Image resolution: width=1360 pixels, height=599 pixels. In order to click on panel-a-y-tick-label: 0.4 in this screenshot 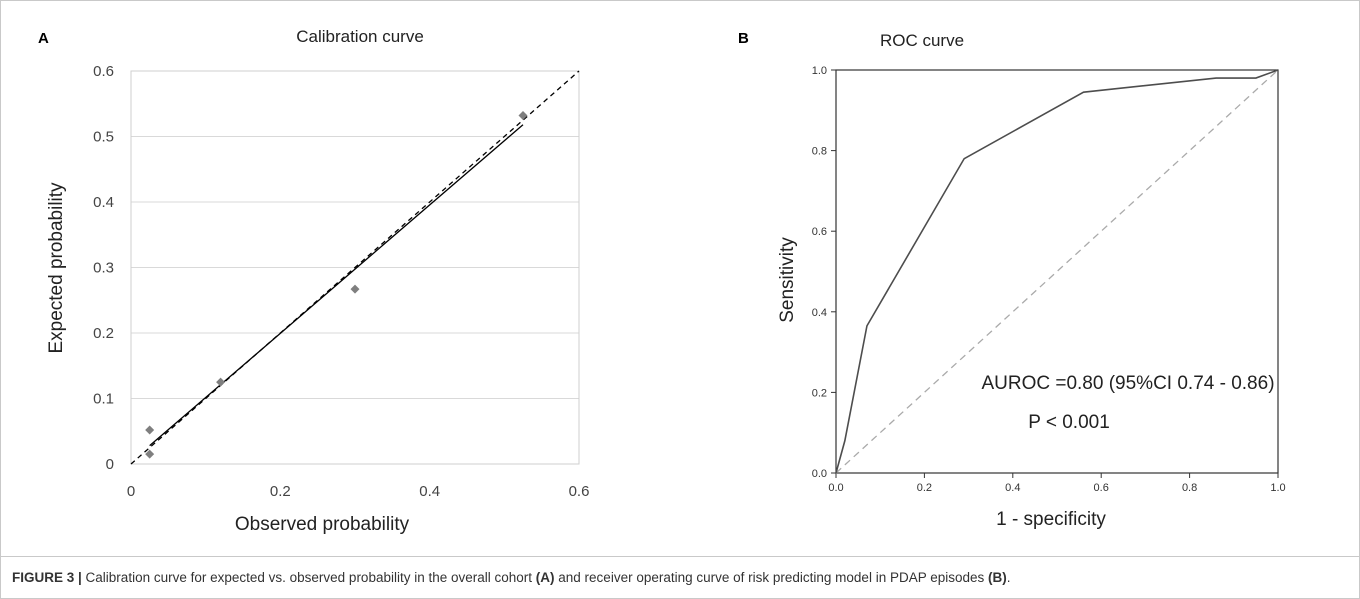, I will do `click(103, 202)`.